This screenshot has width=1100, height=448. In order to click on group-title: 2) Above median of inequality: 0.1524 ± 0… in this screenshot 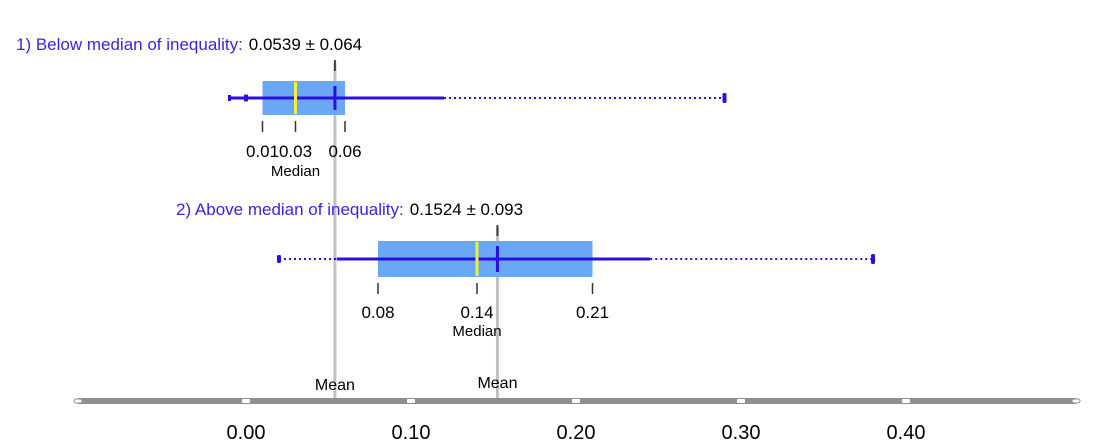, I will do `click(349, 209)`.